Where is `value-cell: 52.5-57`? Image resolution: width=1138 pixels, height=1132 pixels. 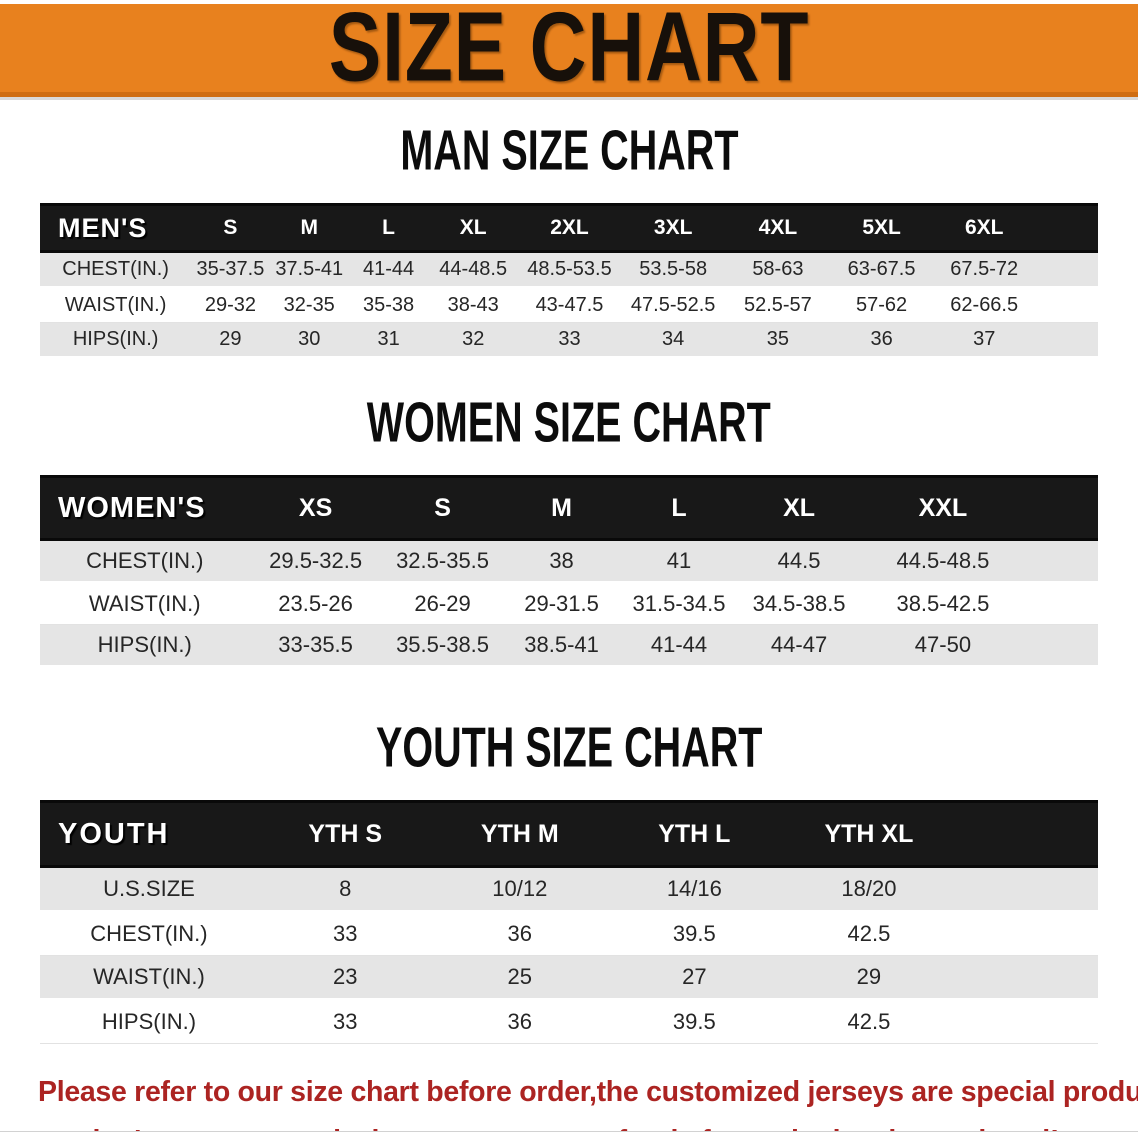
value-cell: 52.5-57 is located at coordinates (778, 305).